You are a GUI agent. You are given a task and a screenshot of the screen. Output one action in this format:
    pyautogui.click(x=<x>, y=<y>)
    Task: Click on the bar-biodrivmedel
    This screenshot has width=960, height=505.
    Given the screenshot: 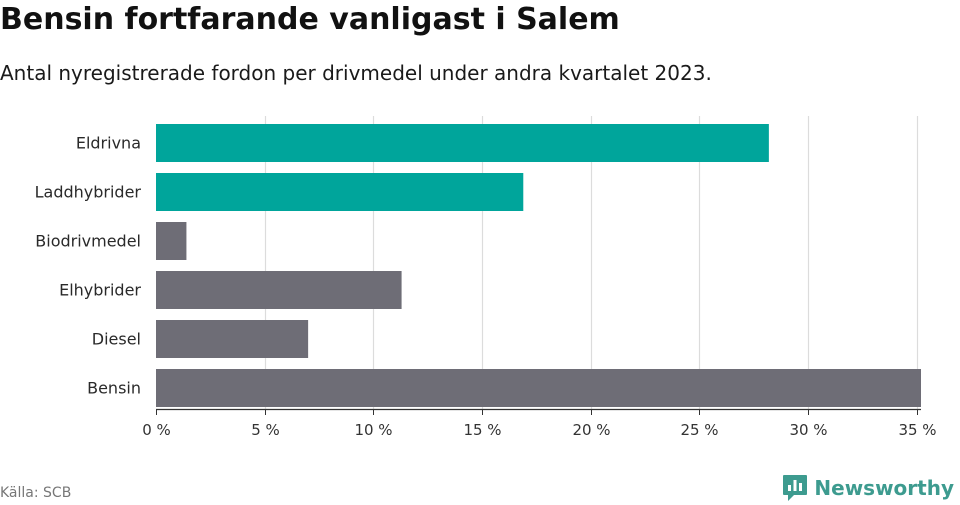 What is the action you would take?
    pyautogui.click(x=171, y=241)
    